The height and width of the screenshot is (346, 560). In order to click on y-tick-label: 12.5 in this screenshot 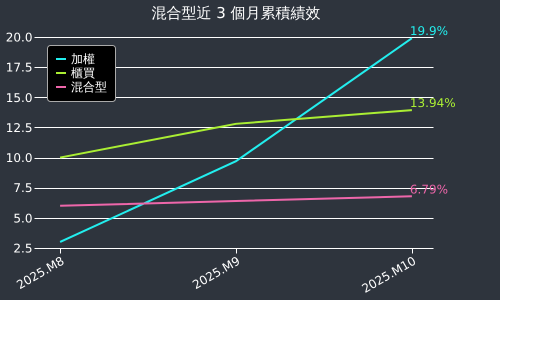, I will do `click(19, 127)`.